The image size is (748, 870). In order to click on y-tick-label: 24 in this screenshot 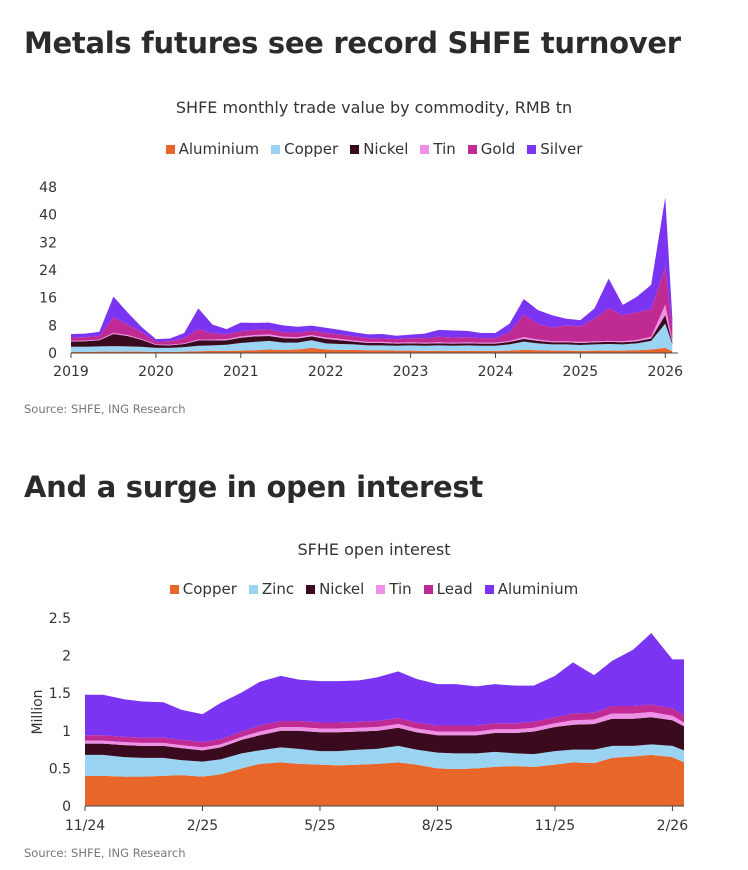, I will do `click(48, 271)`.